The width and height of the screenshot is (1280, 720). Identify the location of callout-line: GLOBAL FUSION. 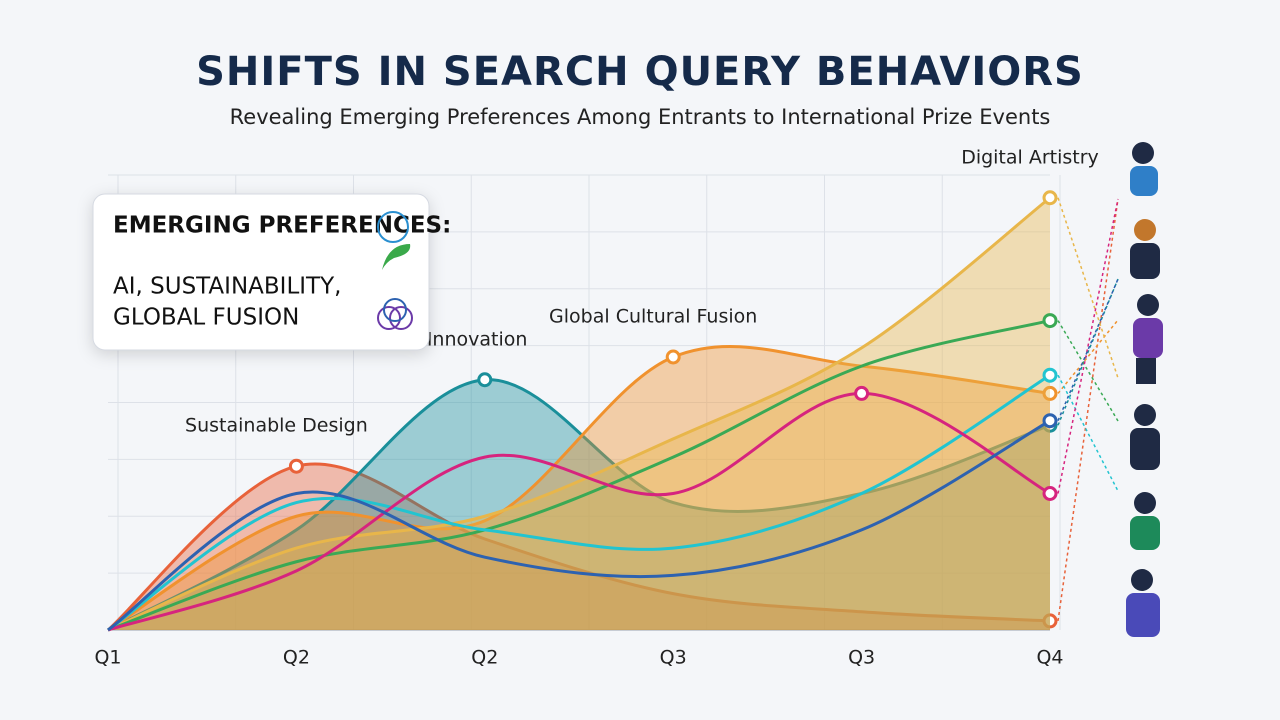
(206, 318).